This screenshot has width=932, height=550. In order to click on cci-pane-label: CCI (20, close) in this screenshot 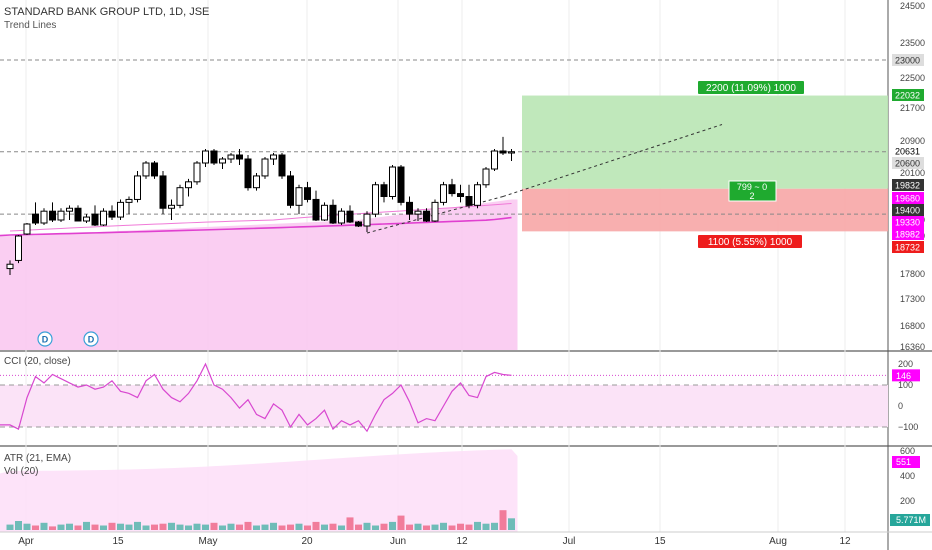, I will do `click(37, 361)`.